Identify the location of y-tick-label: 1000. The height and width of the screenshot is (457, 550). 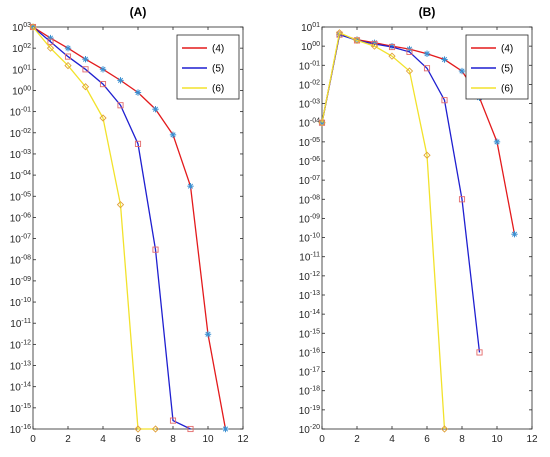
(310, 47).